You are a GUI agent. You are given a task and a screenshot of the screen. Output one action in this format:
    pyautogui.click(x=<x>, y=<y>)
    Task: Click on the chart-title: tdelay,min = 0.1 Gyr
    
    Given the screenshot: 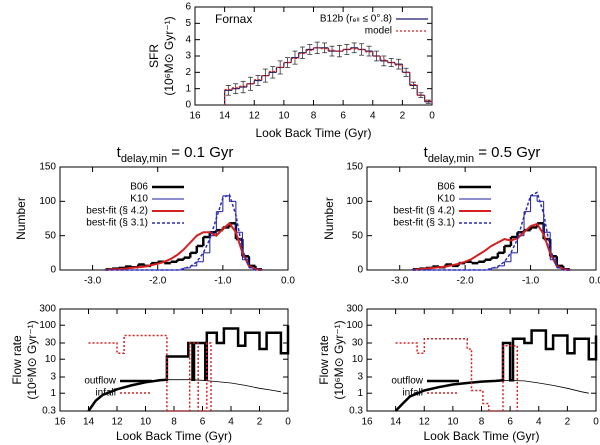 What is the action you would take?
    pyautogui.click(x=175, y=154)
    